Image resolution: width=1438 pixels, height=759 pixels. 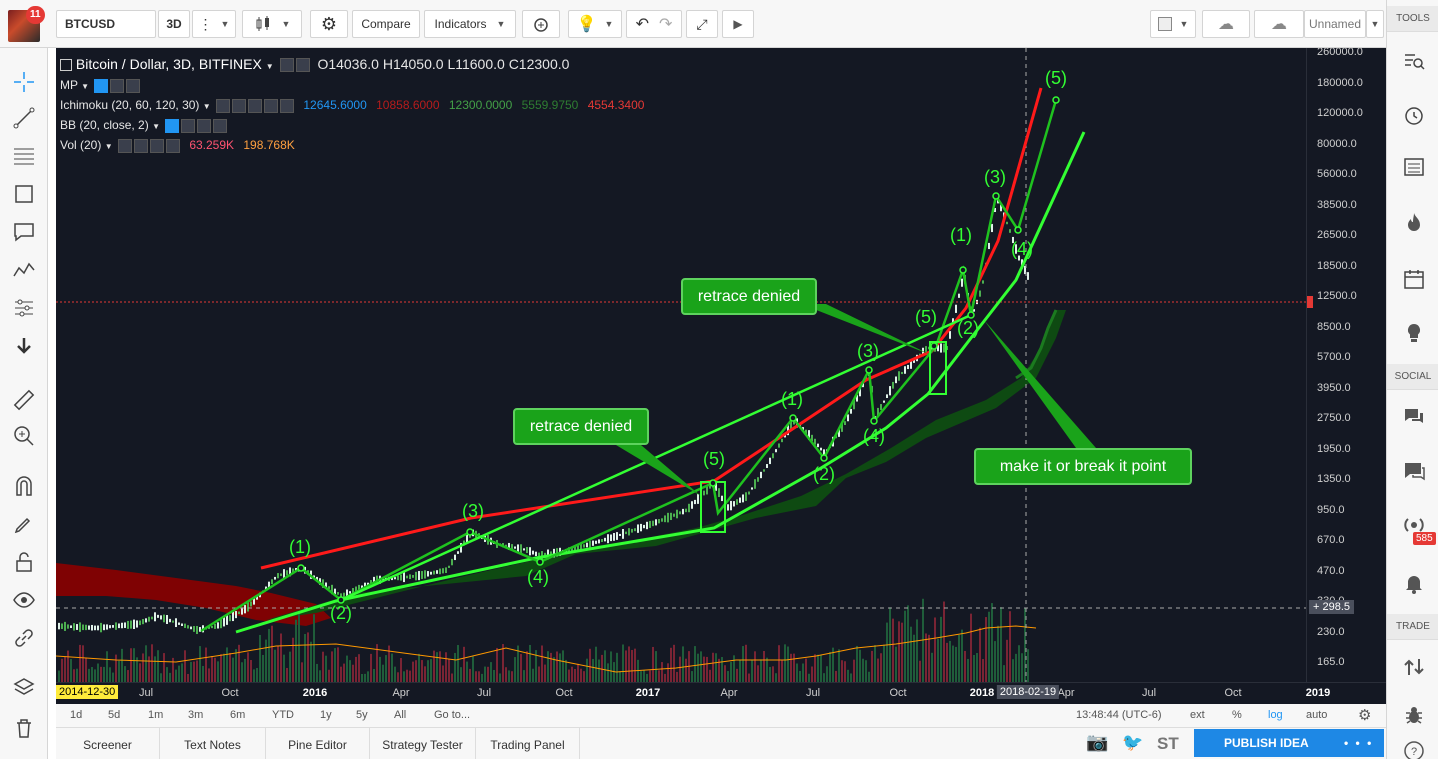 I want to click on extended-hours-toggle: ext, so click(x=1197, y=715).